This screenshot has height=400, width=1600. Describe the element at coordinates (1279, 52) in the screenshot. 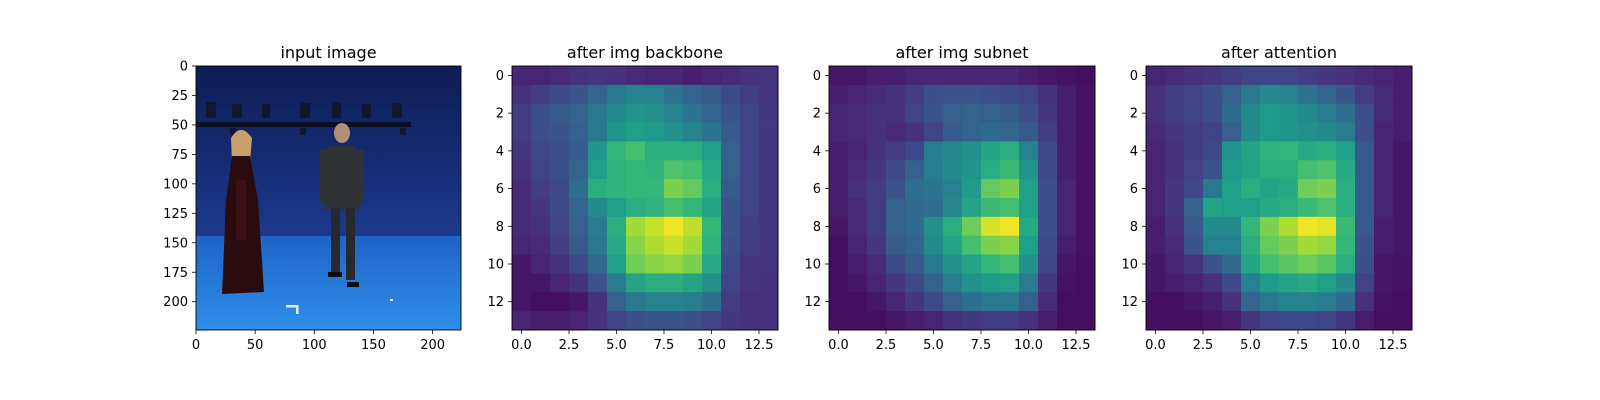

I see `subplot-title: after attention` at that location.